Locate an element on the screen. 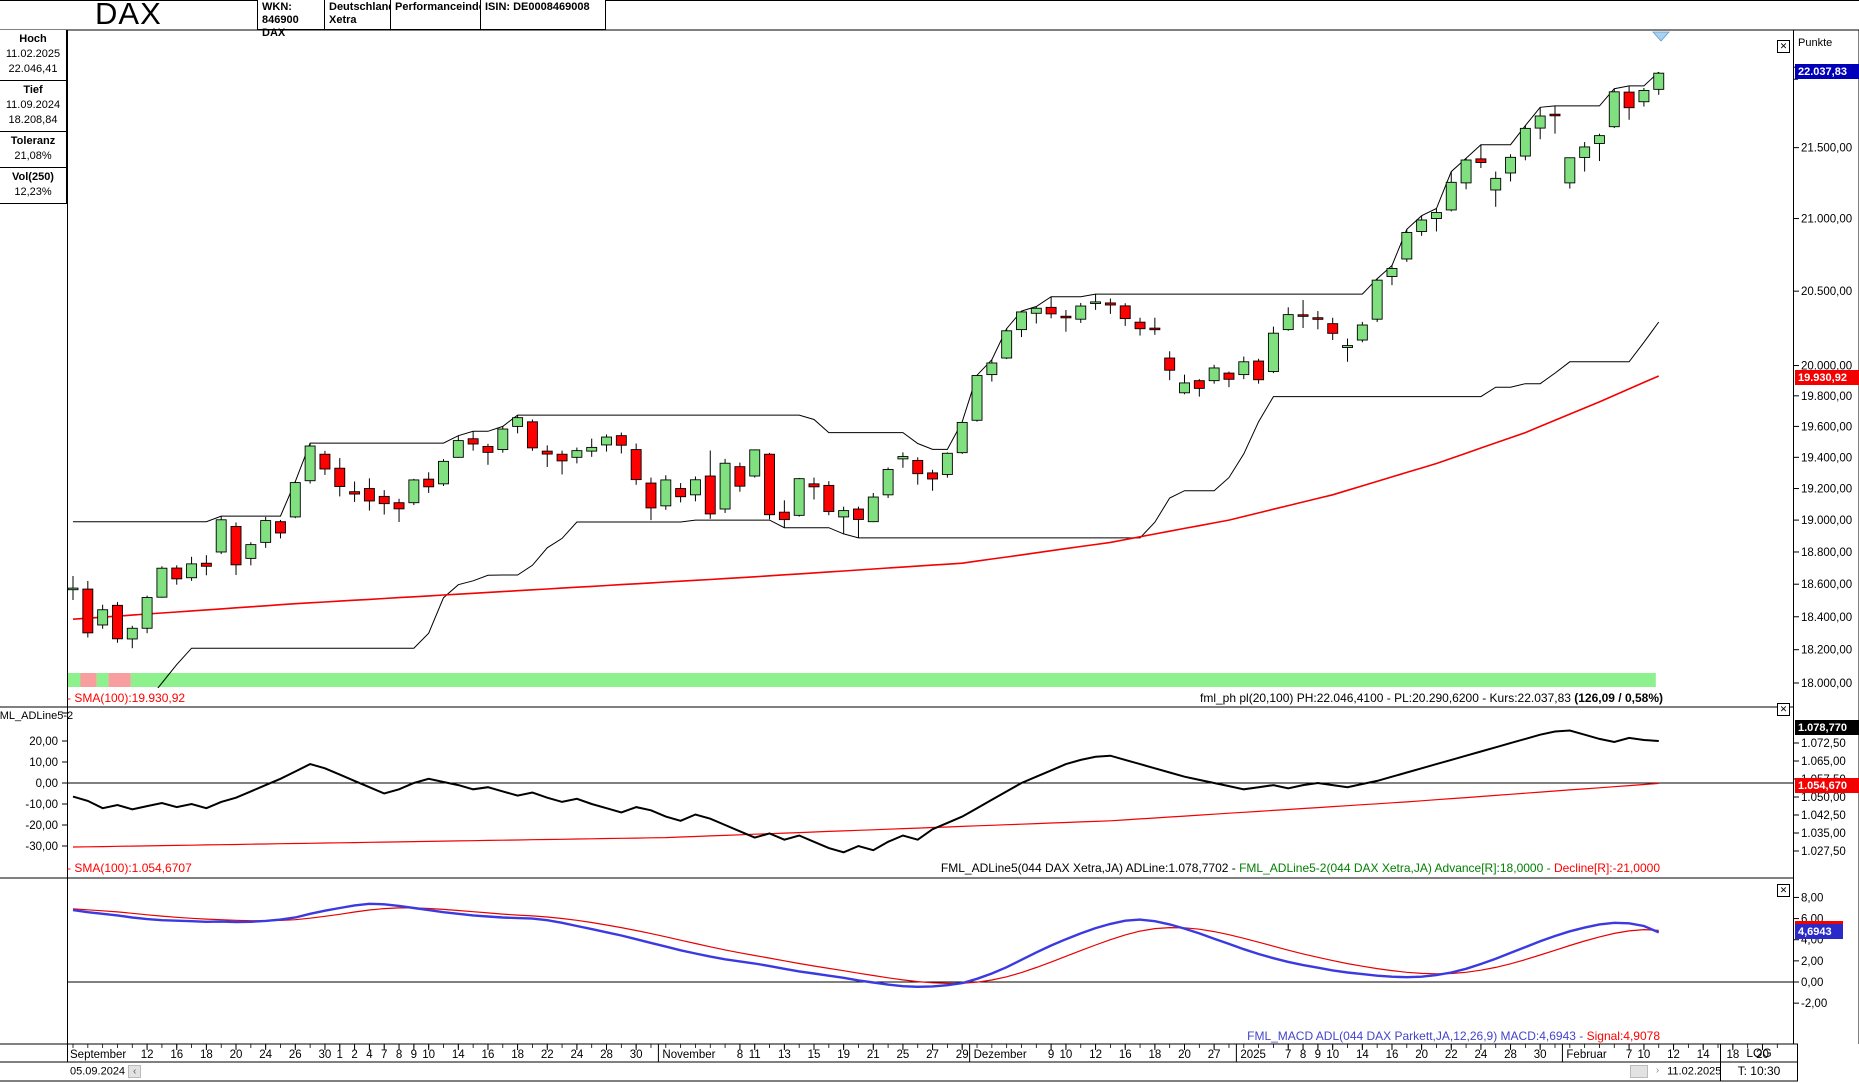  log-scale-toggle: LOG is located at coordinates (1759, 1053).